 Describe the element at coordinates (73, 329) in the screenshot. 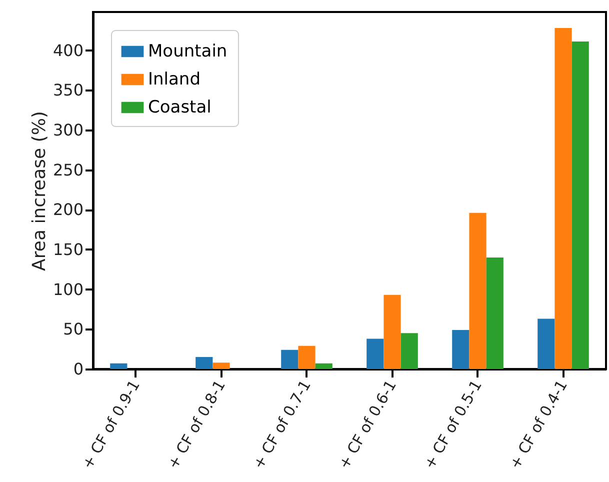

I see `y-tick-label: 50` at that location.